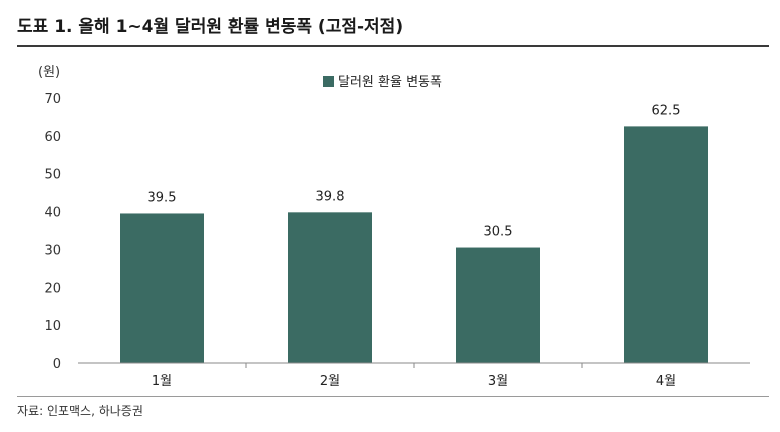  What do you see at coordinates (52, 137) in the screenshot?
I see `y-tick-label: 60` at bounding box center [52, 137].